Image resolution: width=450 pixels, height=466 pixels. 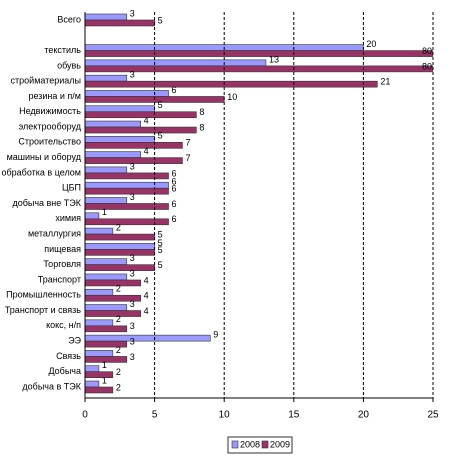 I want to click on data-label: 20, so click(x=371, y=44).